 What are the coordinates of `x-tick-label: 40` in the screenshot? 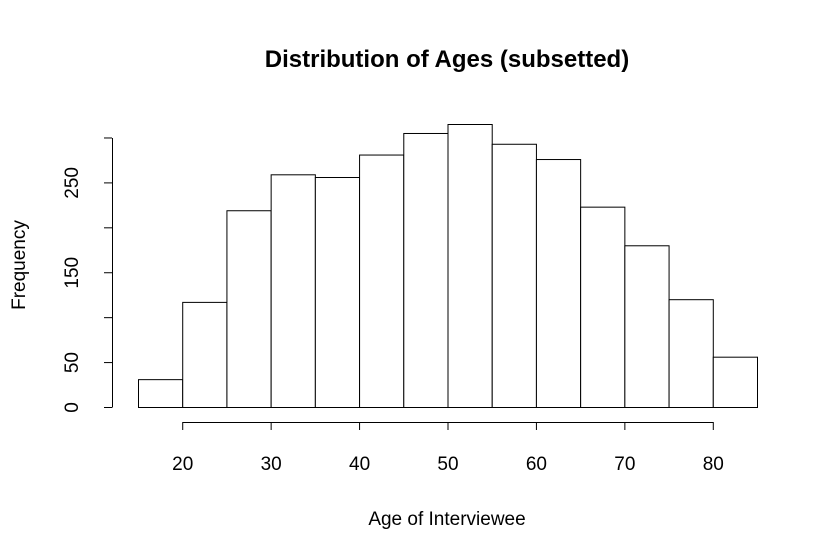 It's located at (359, 464).